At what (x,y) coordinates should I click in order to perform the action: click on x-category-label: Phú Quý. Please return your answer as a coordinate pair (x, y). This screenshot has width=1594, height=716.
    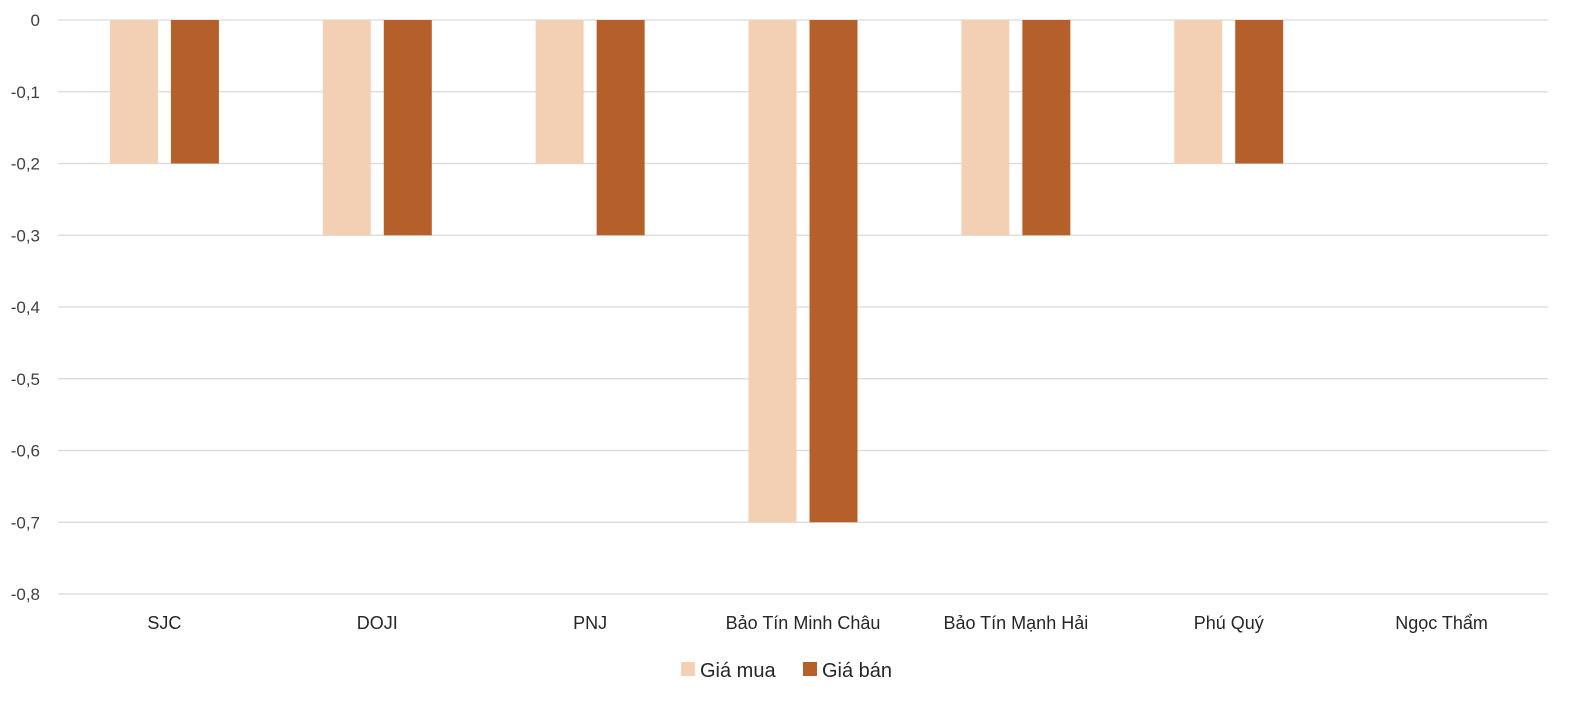
    Looking at the image, I should click on (1229, 623).